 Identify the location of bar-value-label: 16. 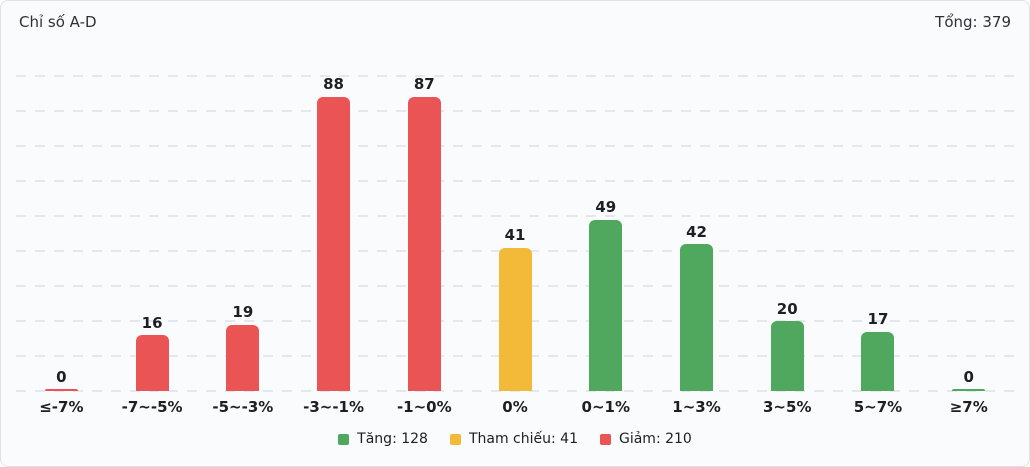
(152, 322).